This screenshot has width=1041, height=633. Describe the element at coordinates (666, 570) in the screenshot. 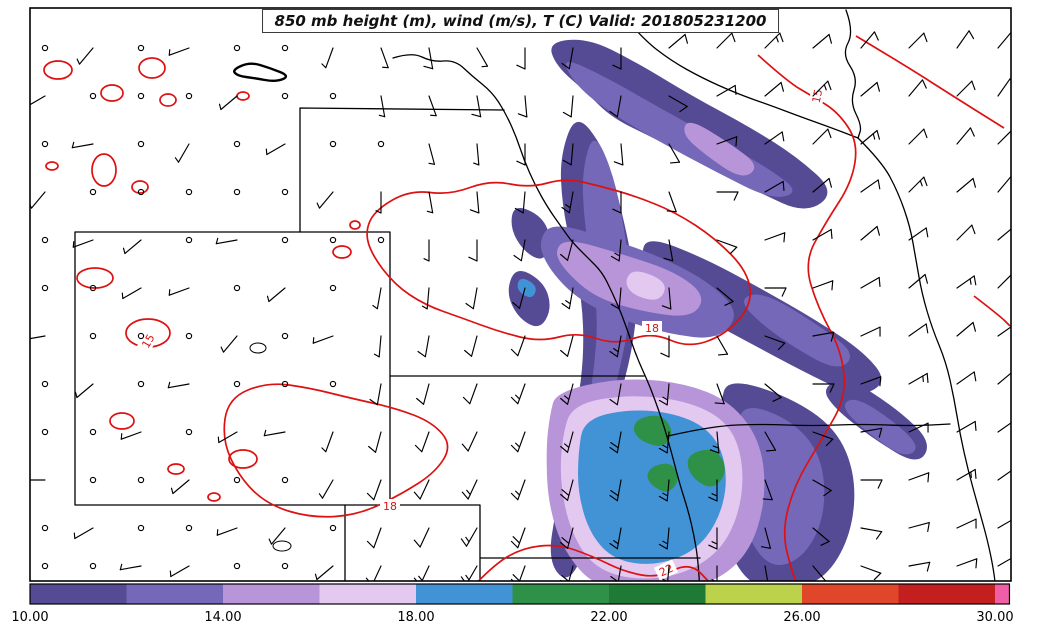

I see `contour-label-group: 22` at that location.